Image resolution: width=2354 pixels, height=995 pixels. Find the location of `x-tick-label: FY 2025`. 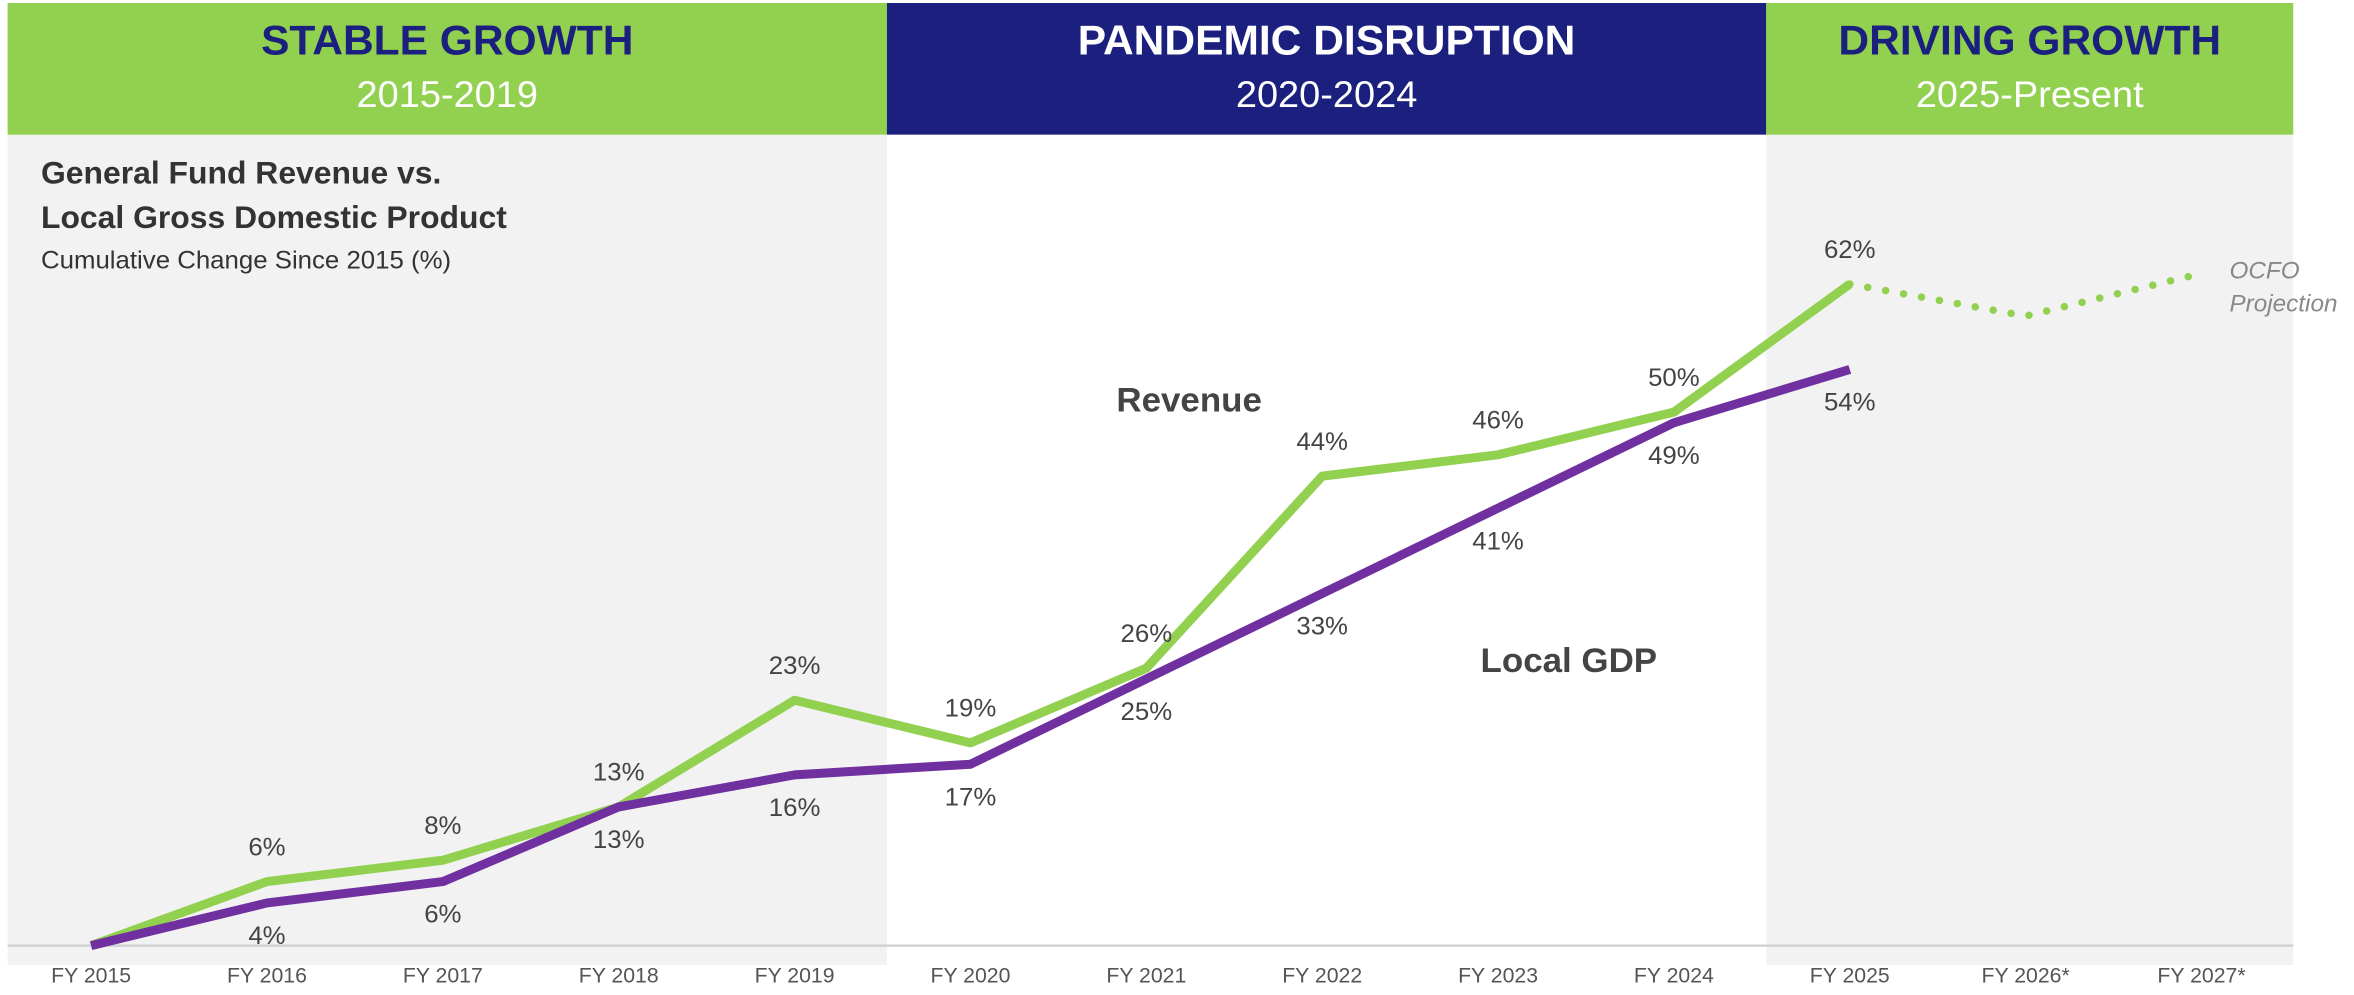

x-tick-label: FY 2025 is located at coordinates (1850, 976).